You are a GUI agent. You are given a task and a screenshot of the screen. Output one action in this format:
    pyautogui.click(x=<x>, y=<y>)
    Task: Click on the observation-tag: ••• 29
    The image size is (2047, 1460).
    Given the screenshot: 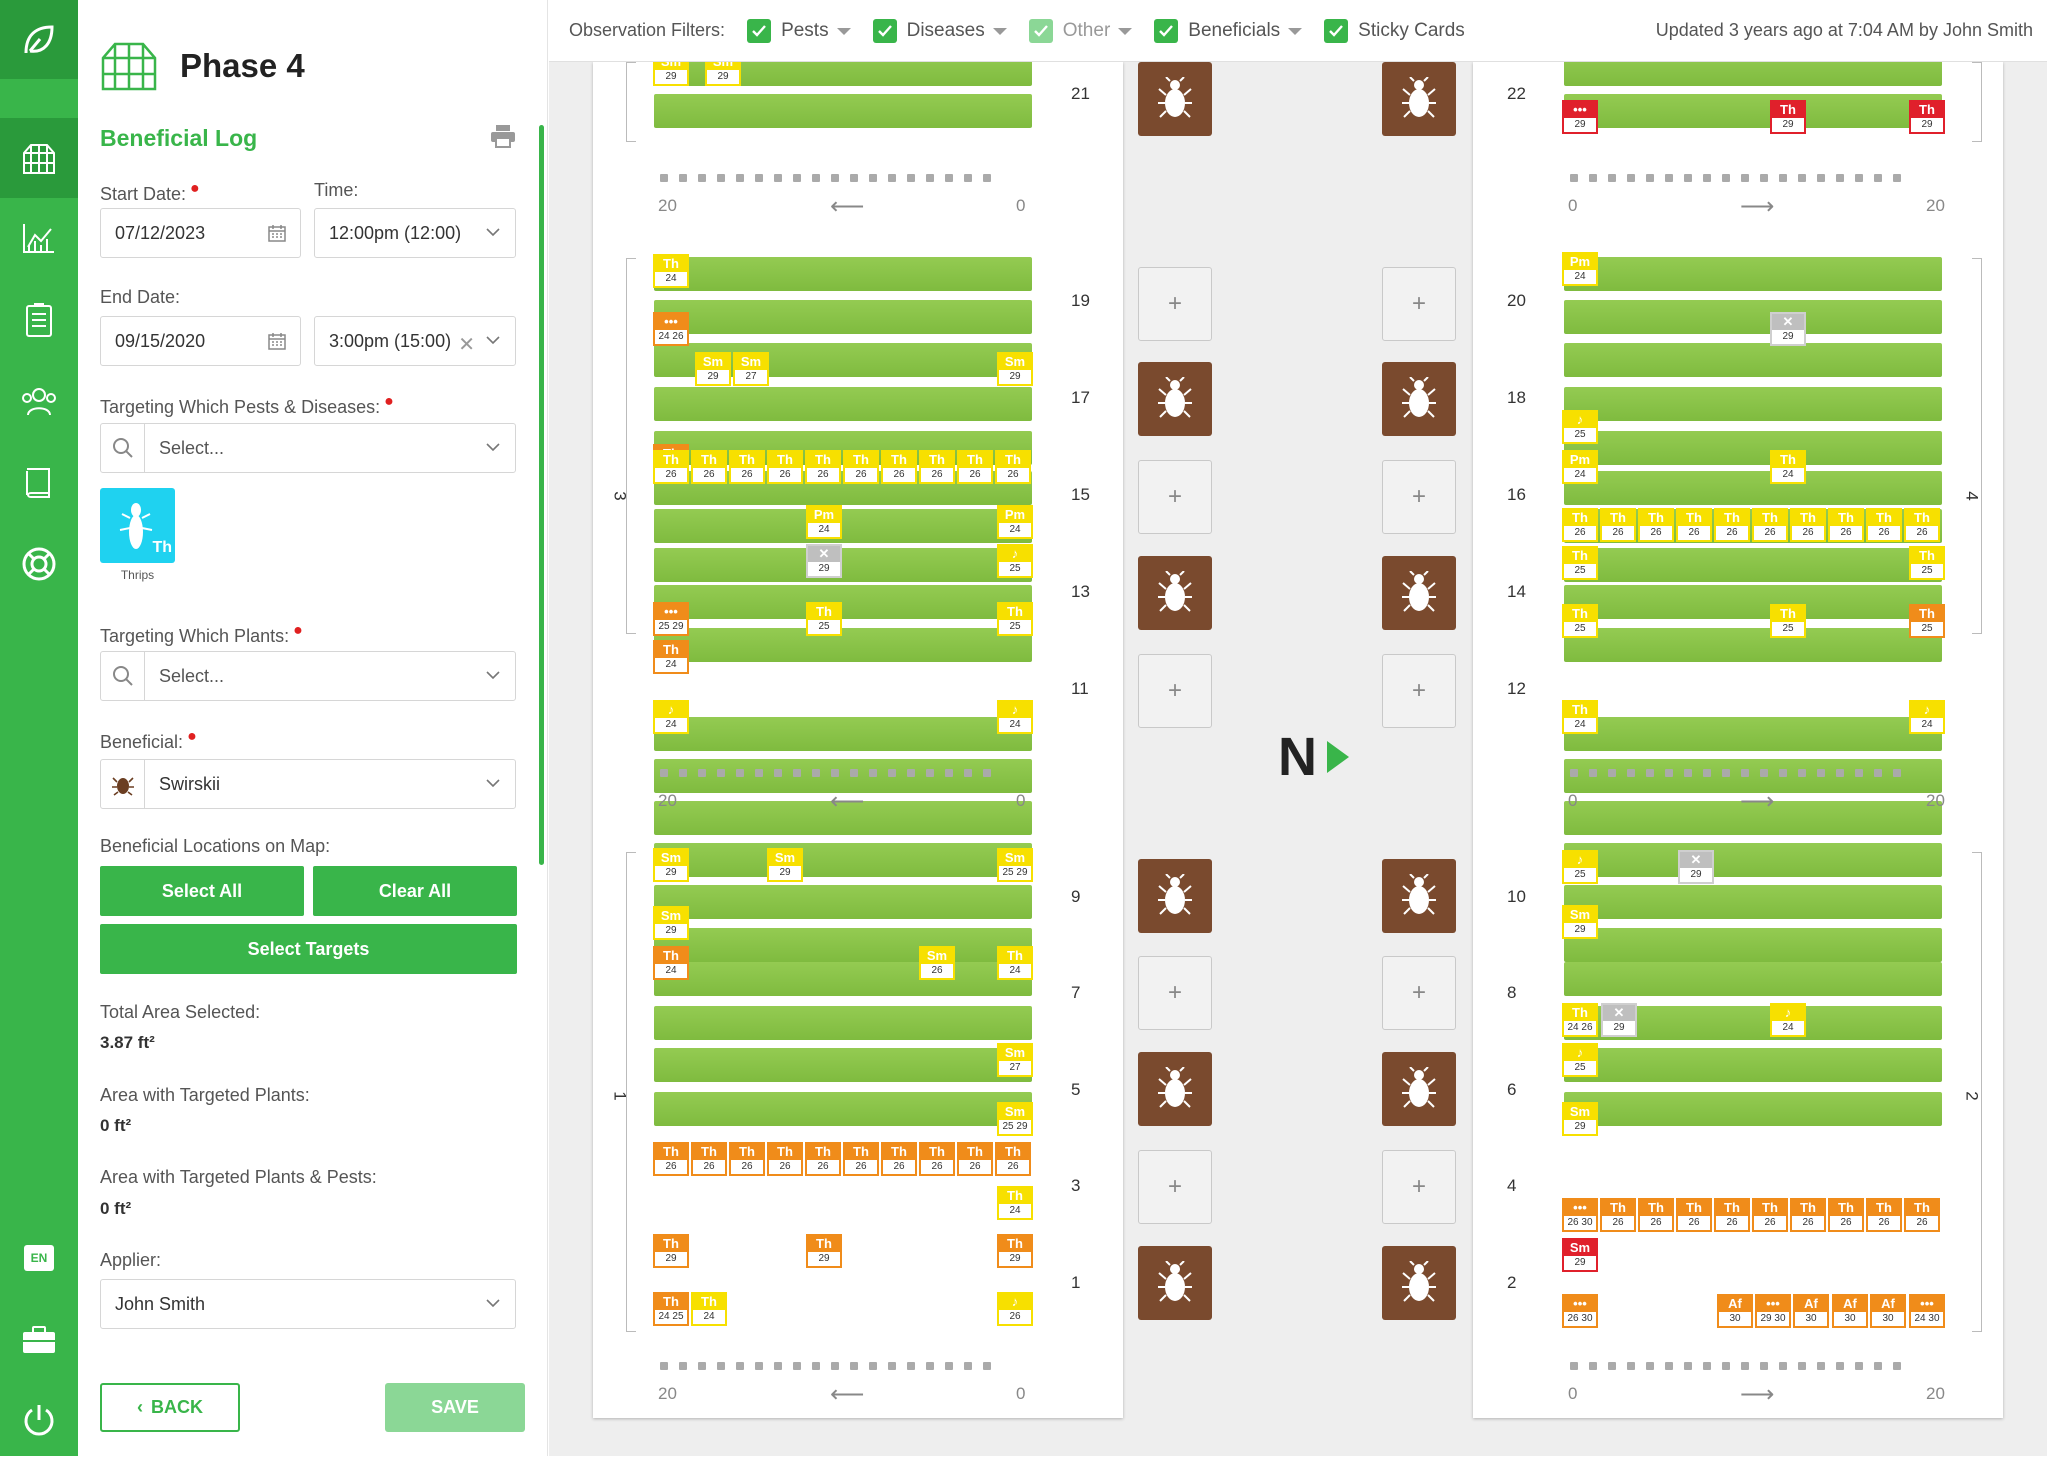 What is the action you would take?
    pyautogui.click(x=1580, y=117)
    